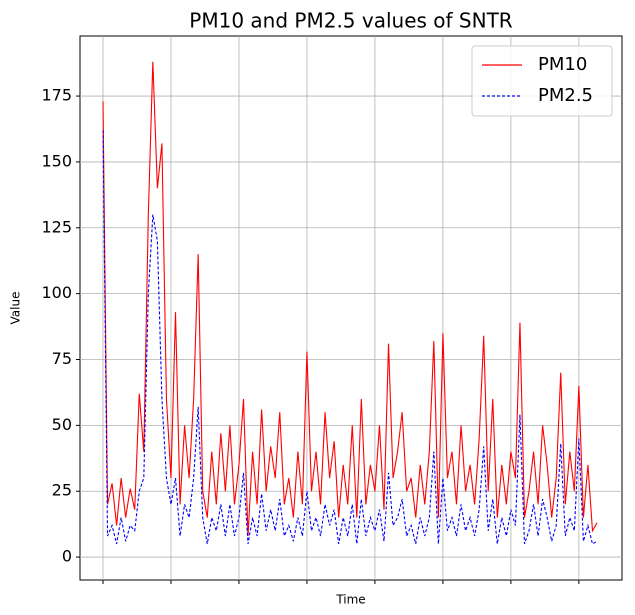  I want to click on y-tick-label: 25, so click(62, 490).